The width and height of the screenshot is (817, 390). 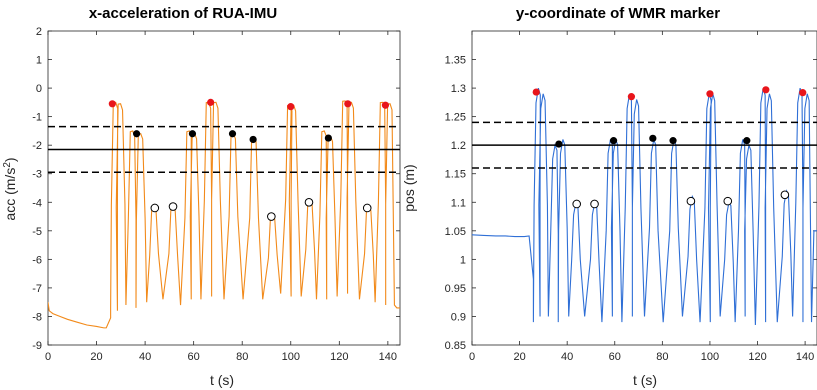 What do you see at coordinates (458, 146) in the screenshot?
I see `pos-y-tick-label: 1.2` at bounding box center [458, 146].